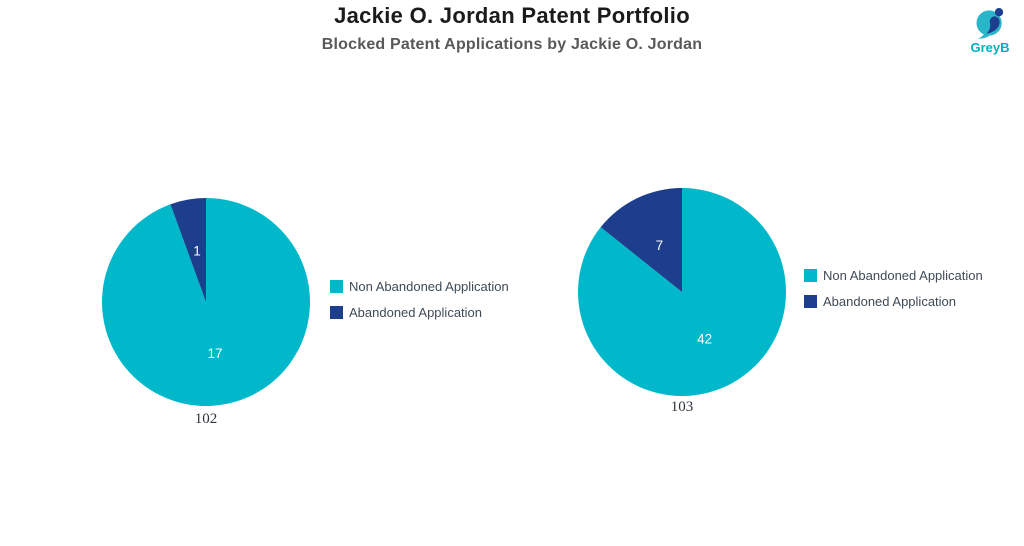 The height and width of the screenshot is (546, 1024). Describe the element at coordinates (512, 15) in the screenshot. I see `page-title: Jackie O. Jordan Patent Portfolio` at that location.